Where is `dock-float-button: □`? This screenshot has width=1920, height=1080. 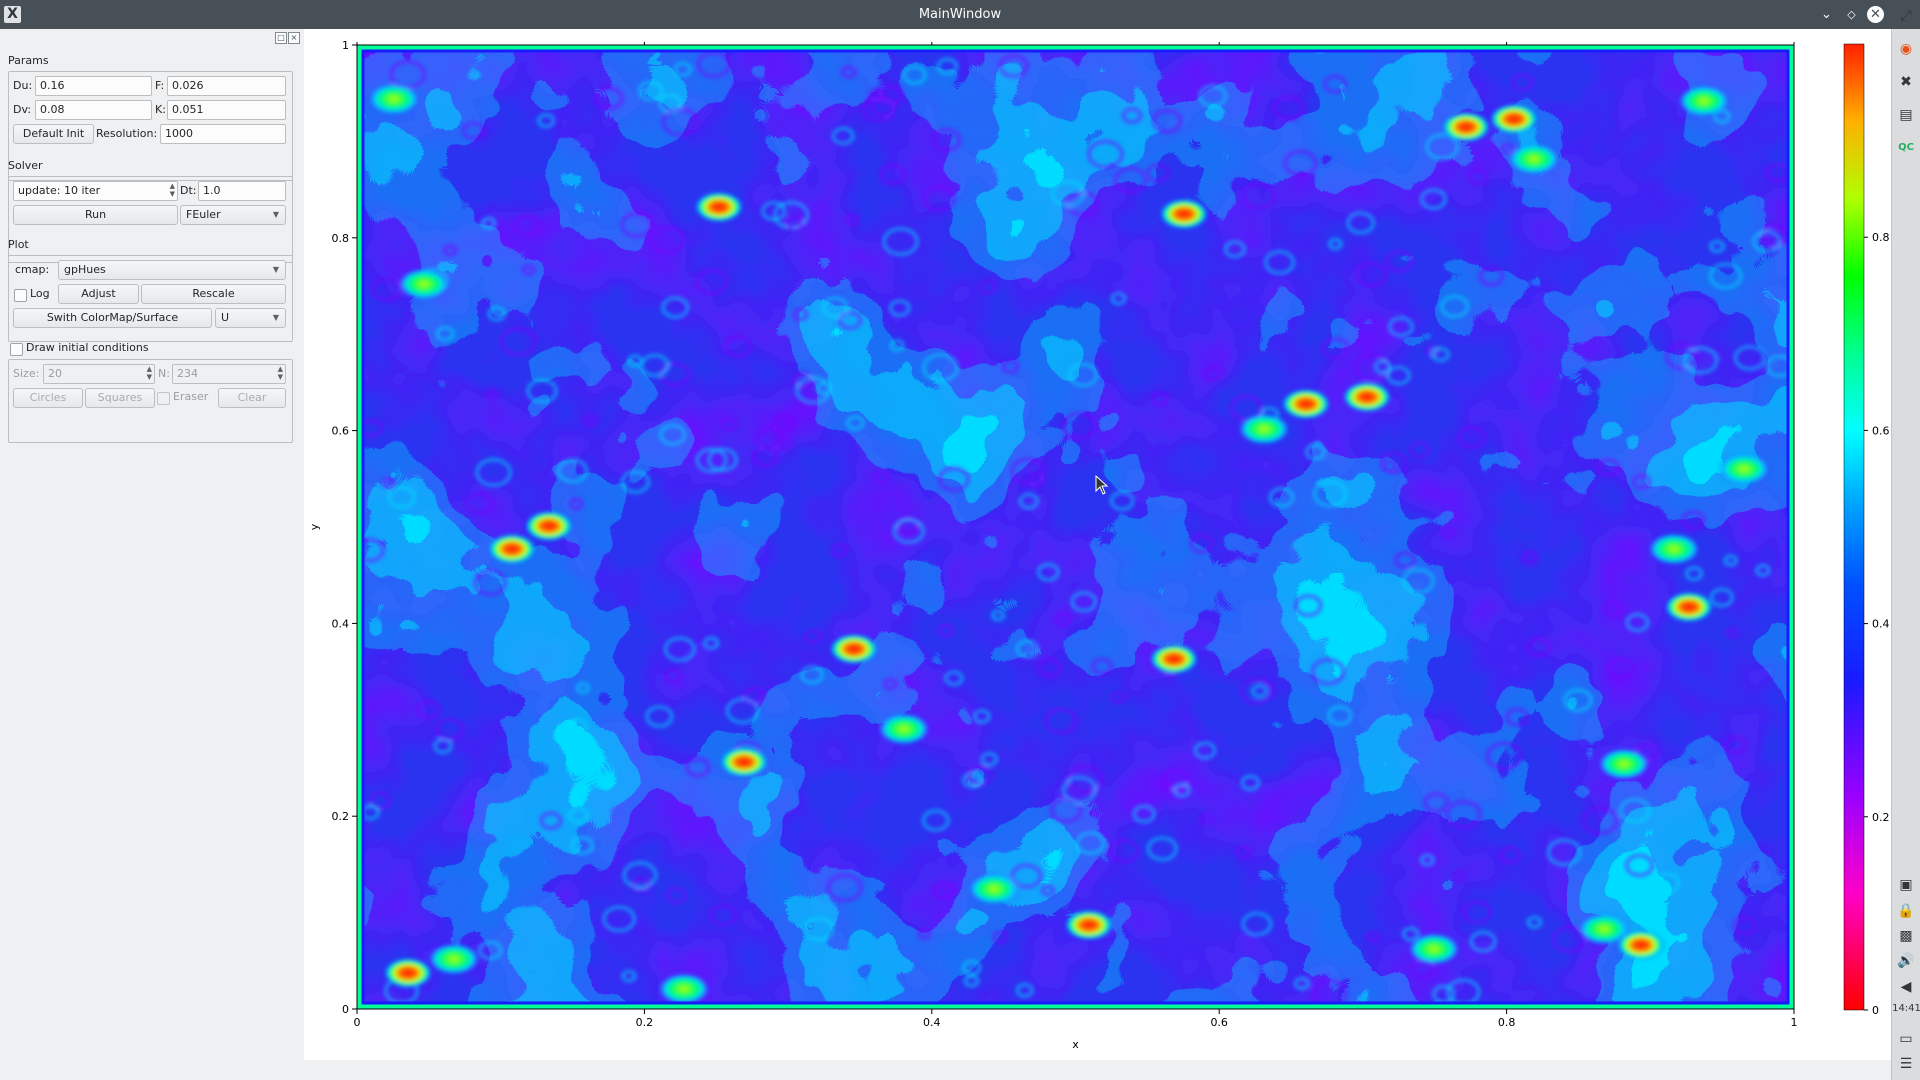
dock-float-button: □ is located at coordinates (281, 38).